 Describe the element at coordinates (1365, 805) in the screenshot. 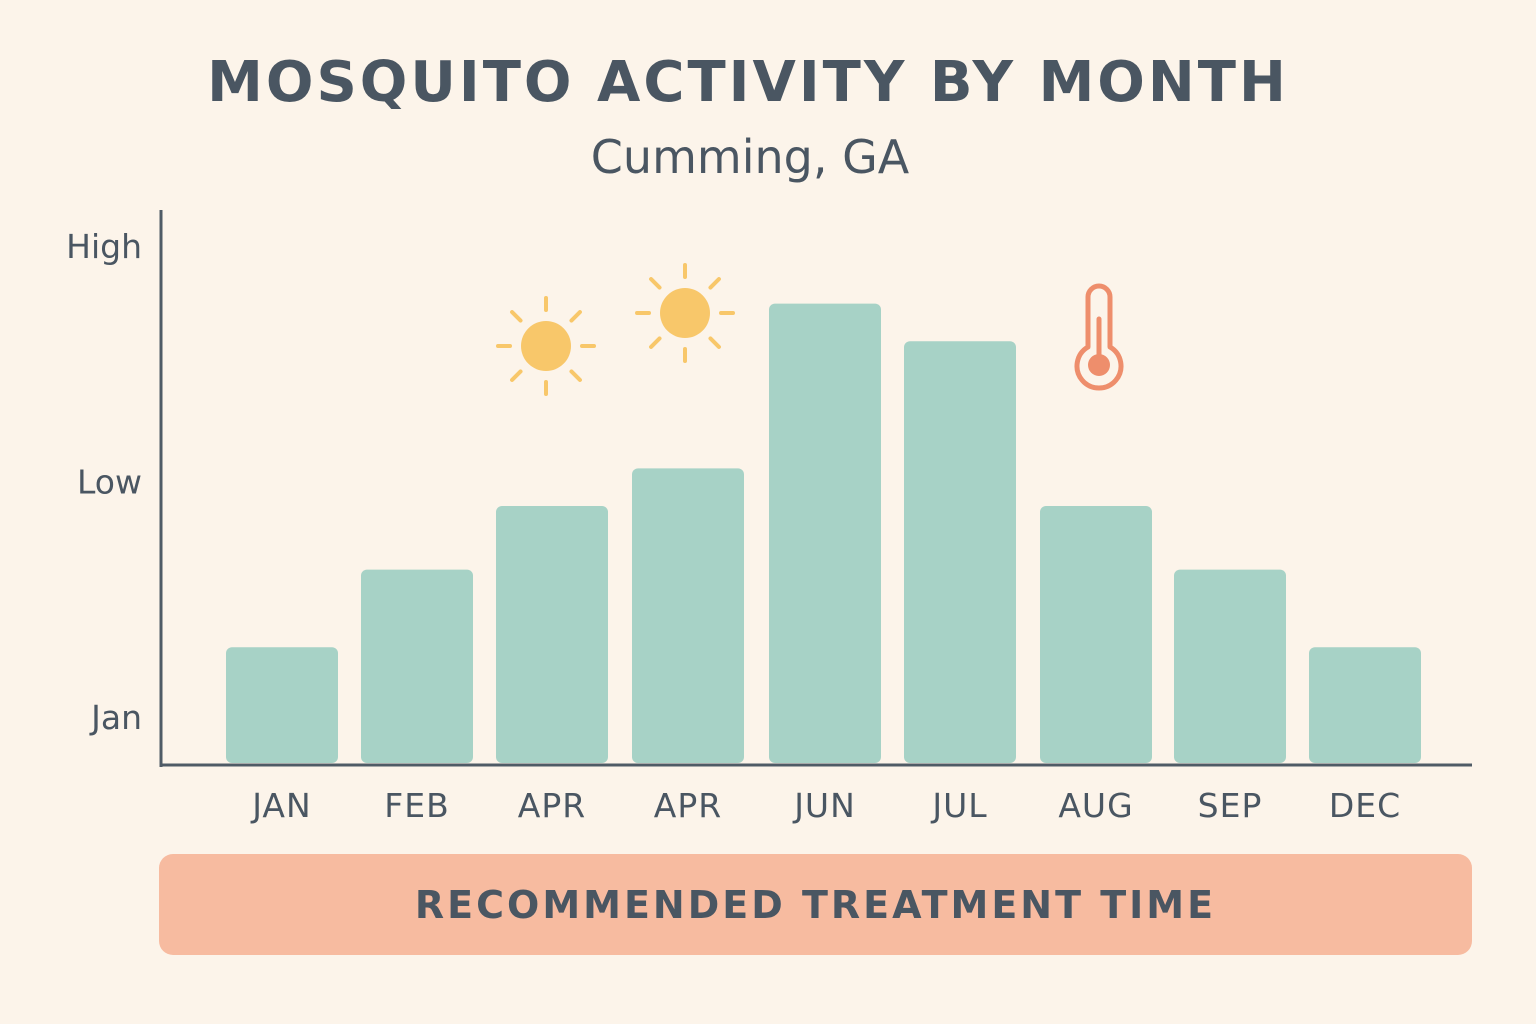

I see `x-tick-label: DEC` at that location.